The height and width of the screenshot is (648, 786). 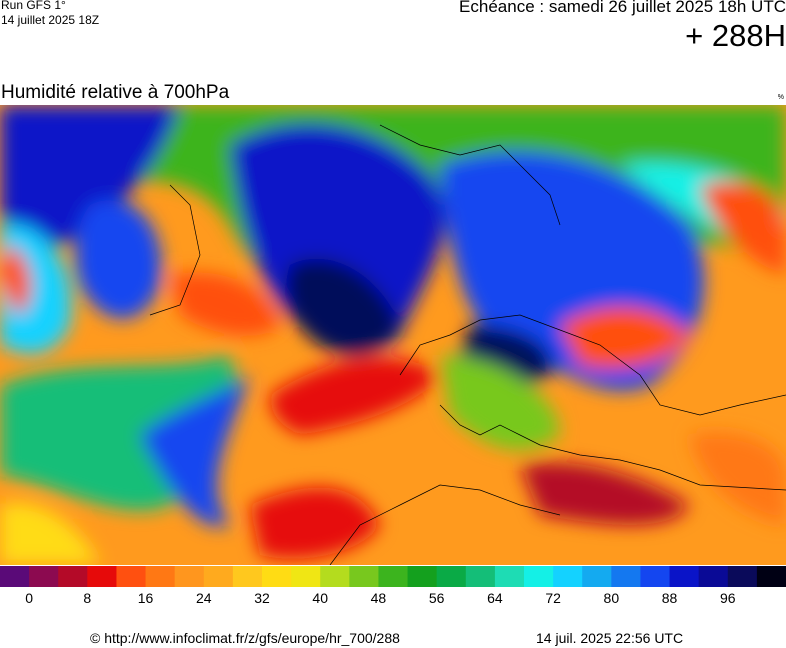 What do you see at coordinates (204, 598) in the screenshot?
I see `colorbar-tick-label: 24` at bounding box center [204, 598].